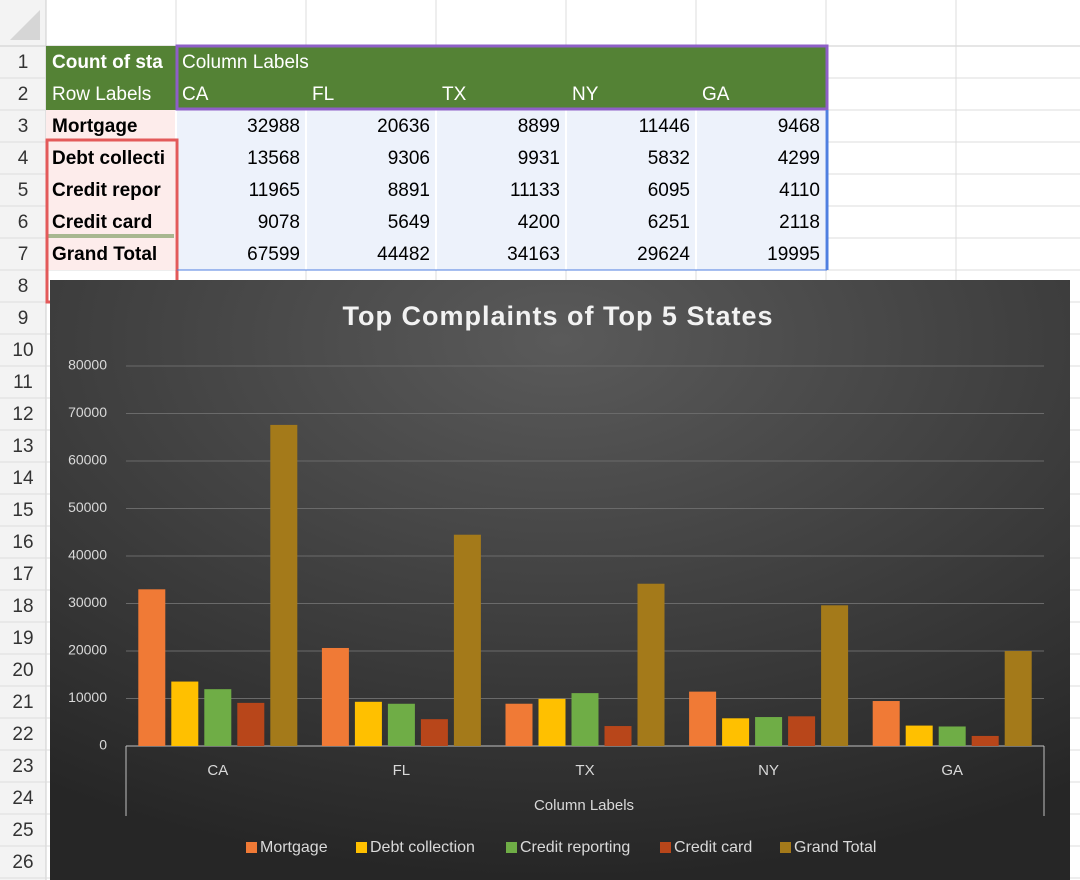  What do you see at coordinates (23, 478) in the screenshot?
I see `row-number: 14` at bounding box center [23, 478].